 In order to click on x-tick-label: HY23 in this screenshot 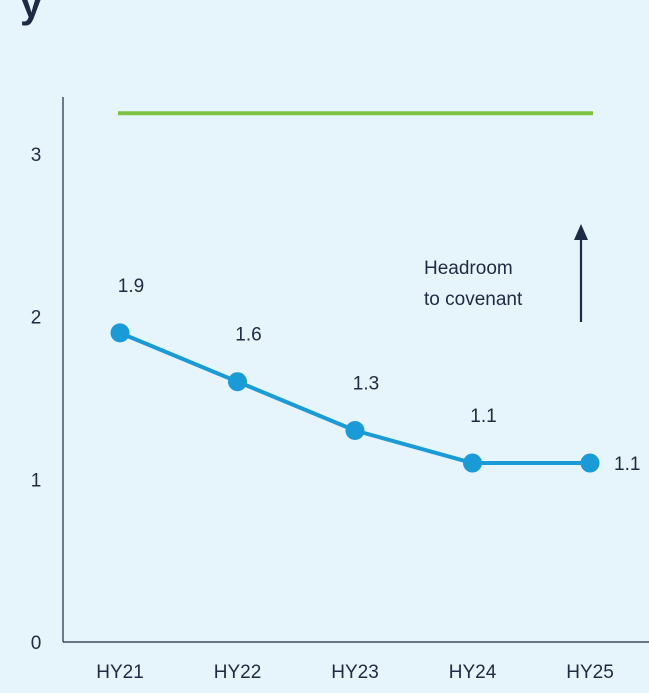, I will do `click(355, 672)`.